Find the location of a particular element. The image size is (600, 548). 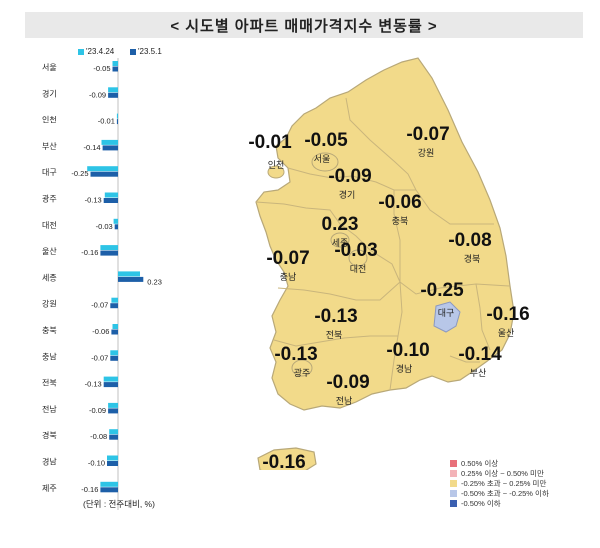

gwangju-area is located at coordinates (302, 368).